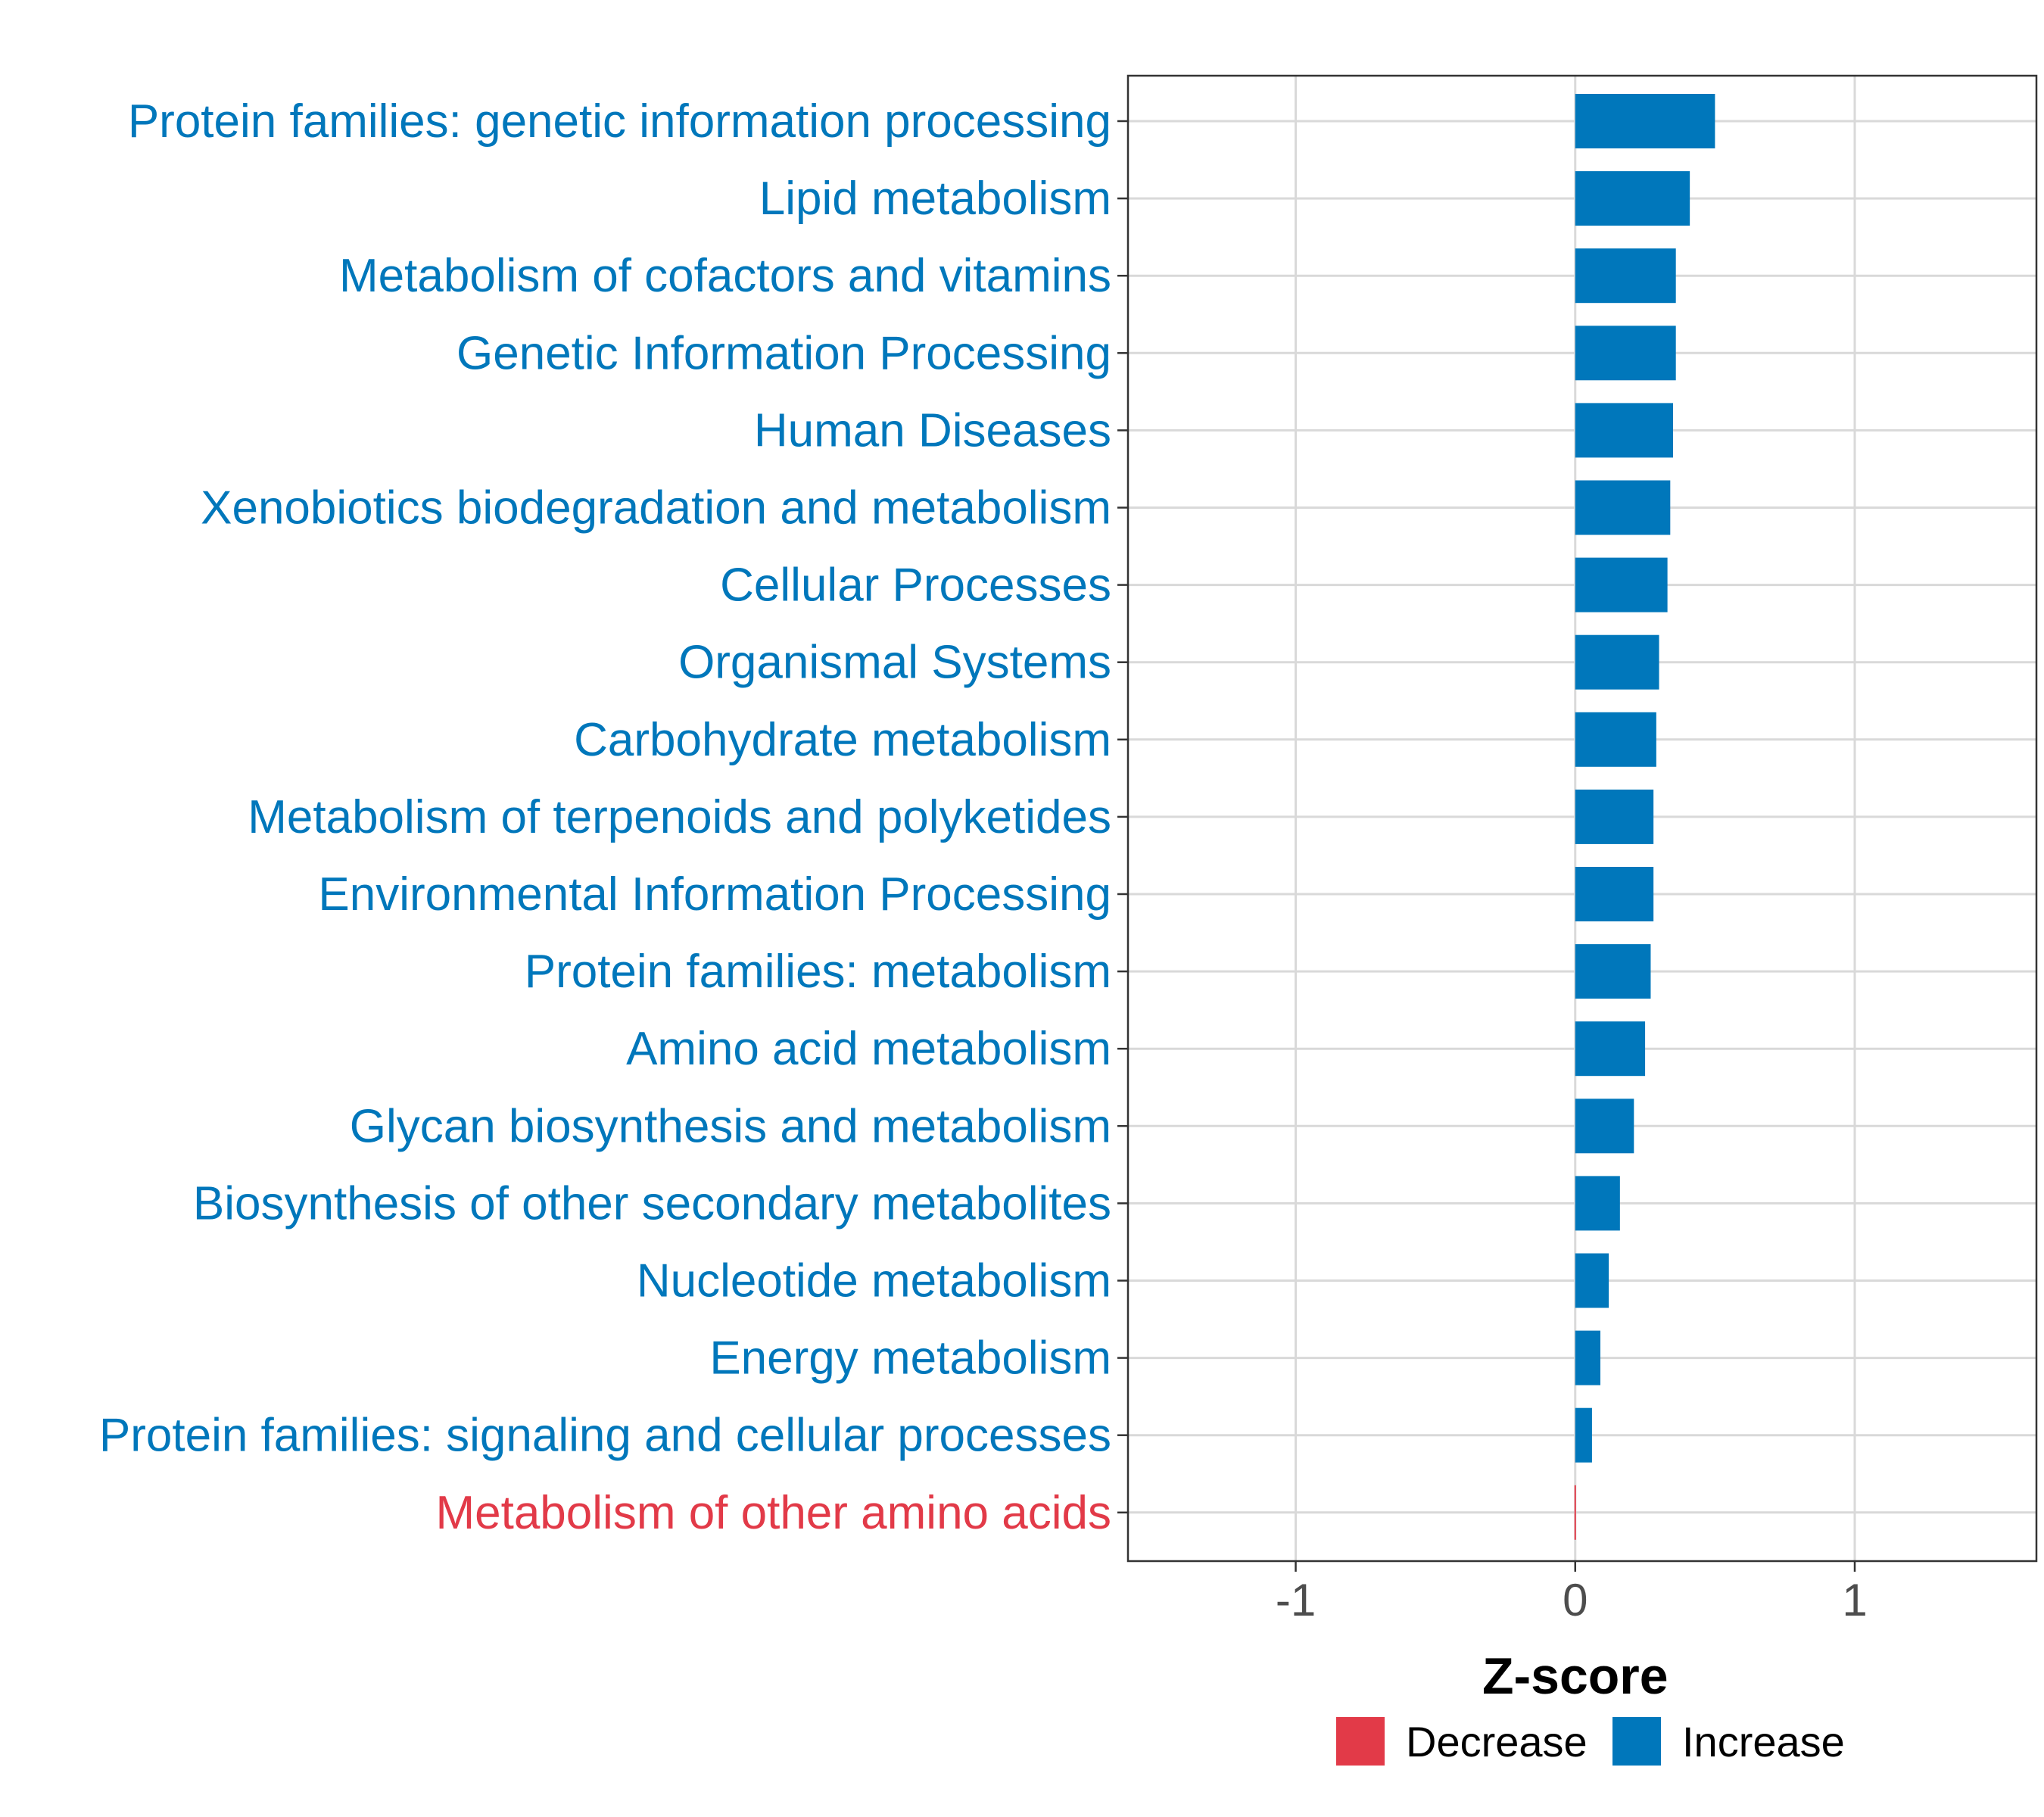 The image size is (2044, 1817). I want to click on category-label: Metabolism of cofactors and vitamins, so click(725, 276).